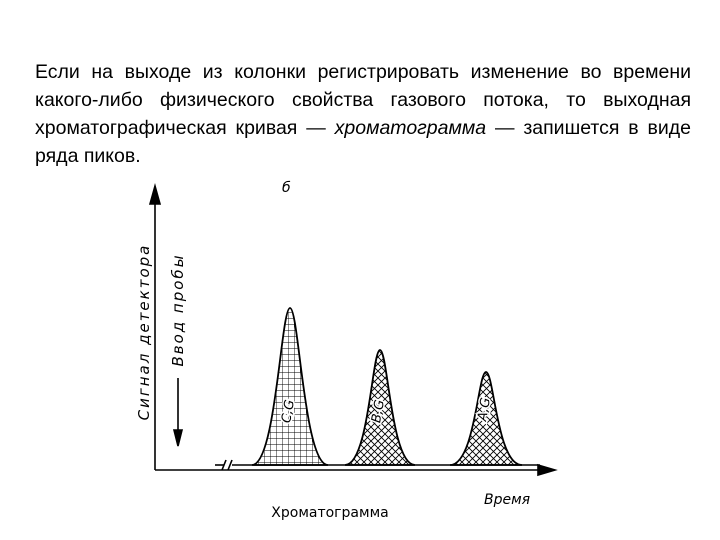 The height and width of the screenshot is (540, 720). What do you see at coordinates (329, 513) in the screenshot?
I see `caption: Хроматограмма` at bounding box center [329, 513].